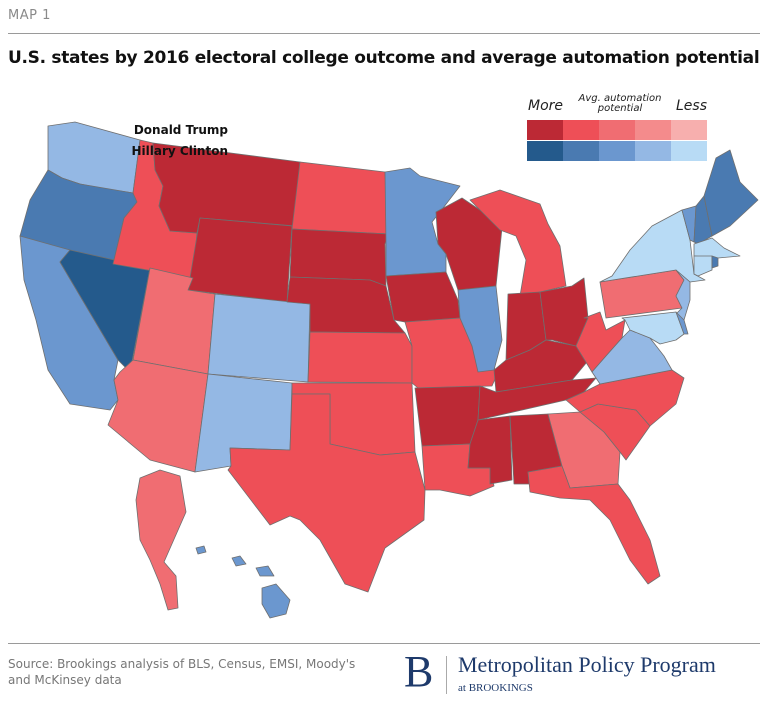  What do you see at coordinates (326, 493) in the screenshot?
I see `state-TX` at bounding box center [326, 493].